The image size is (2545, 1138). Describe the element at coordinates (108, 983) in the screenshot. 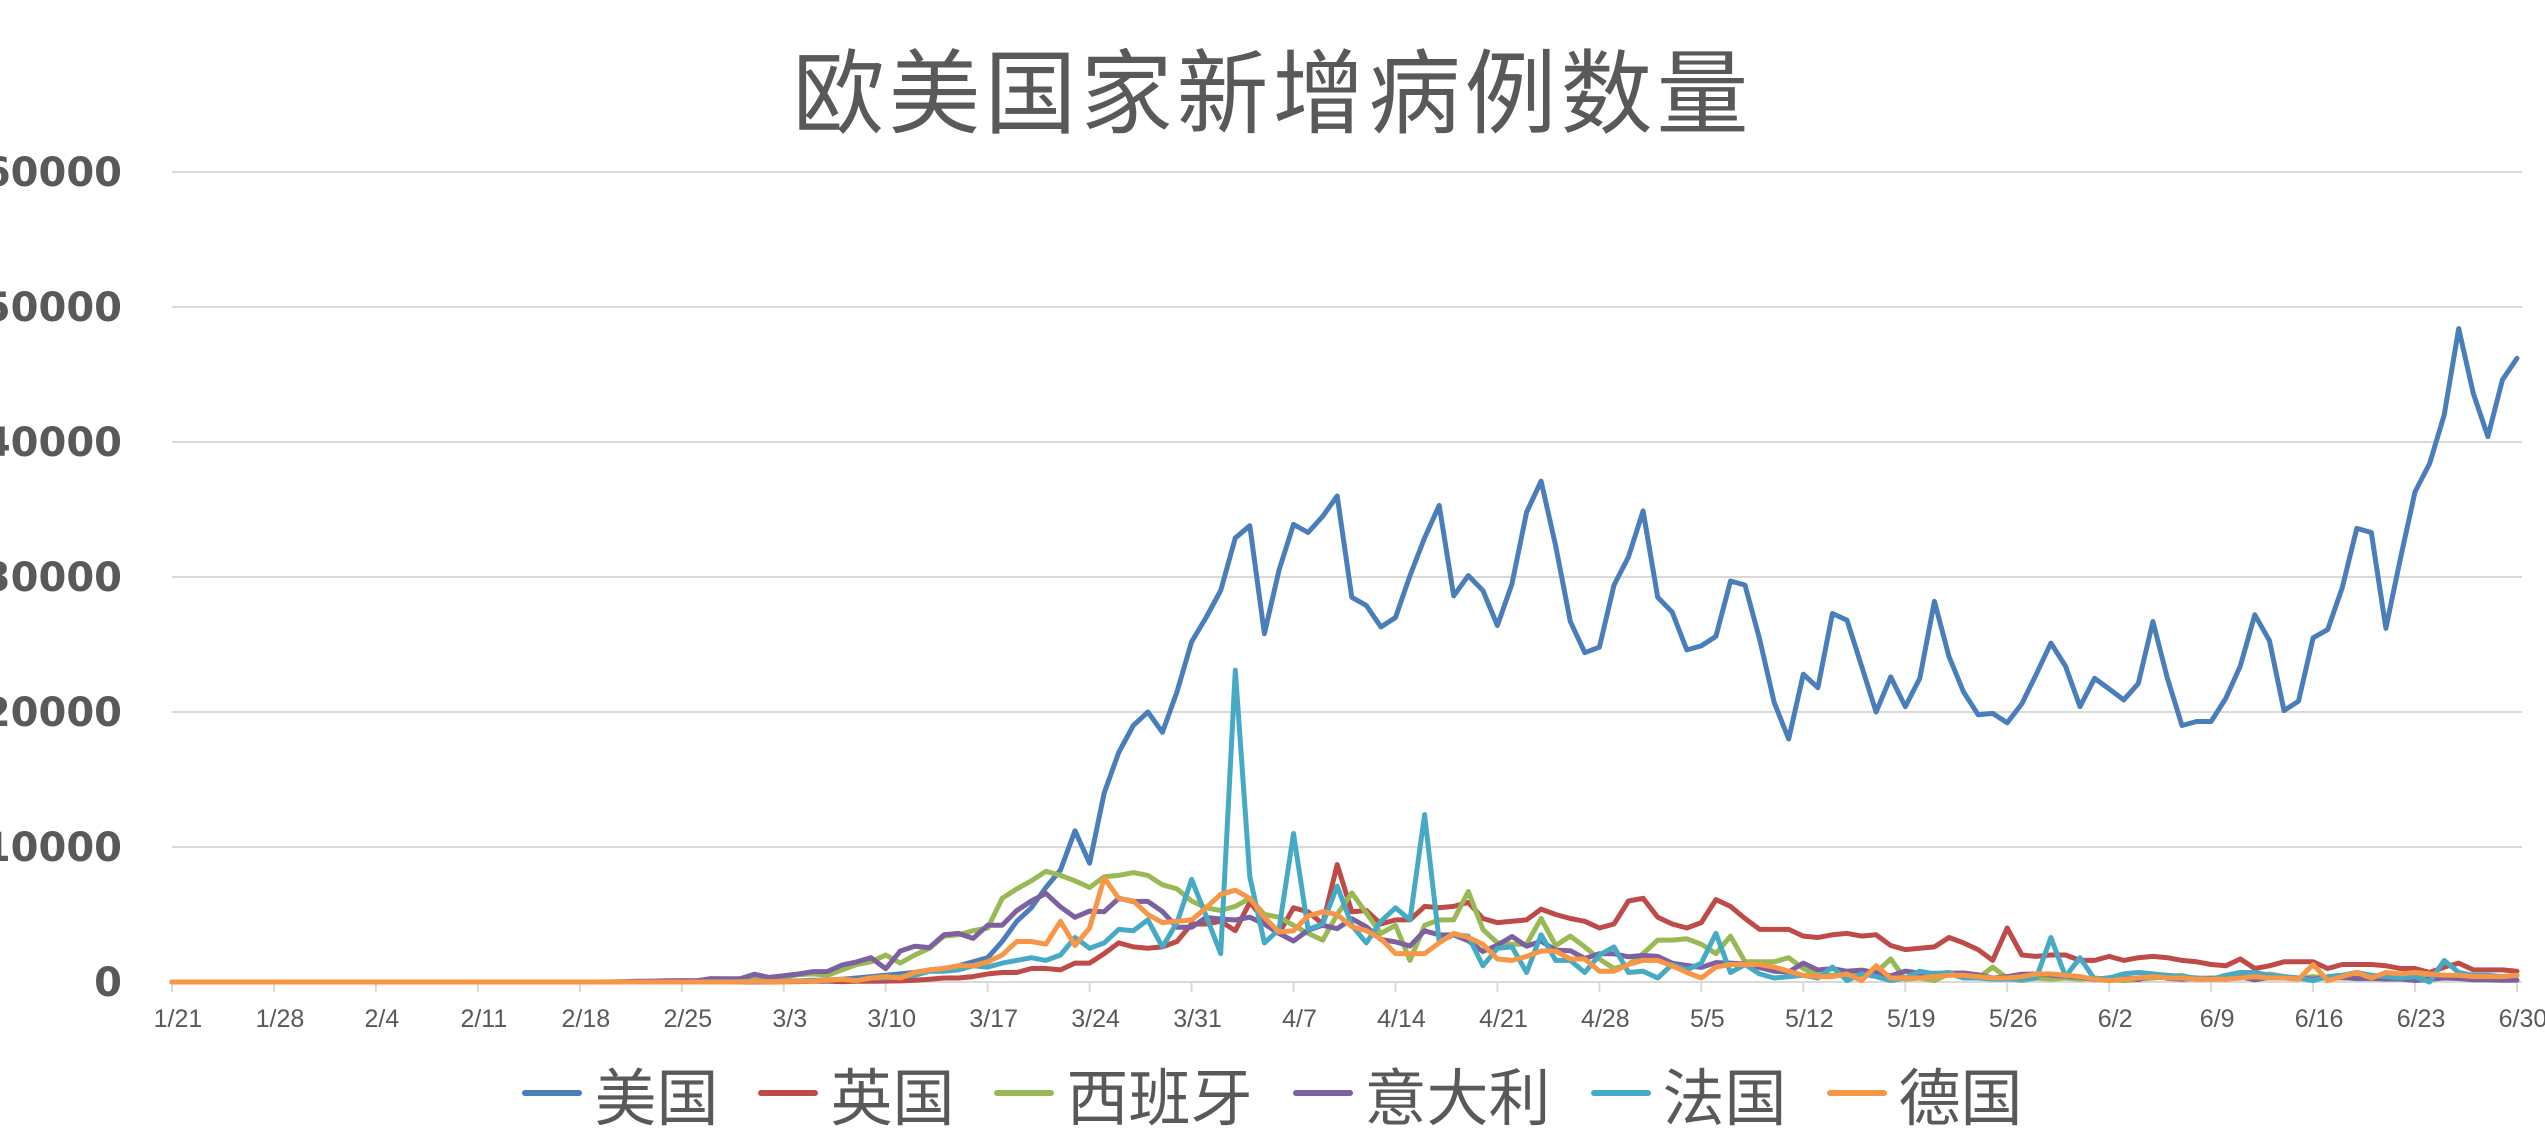

I see `y-tick-label: 0` at that location.